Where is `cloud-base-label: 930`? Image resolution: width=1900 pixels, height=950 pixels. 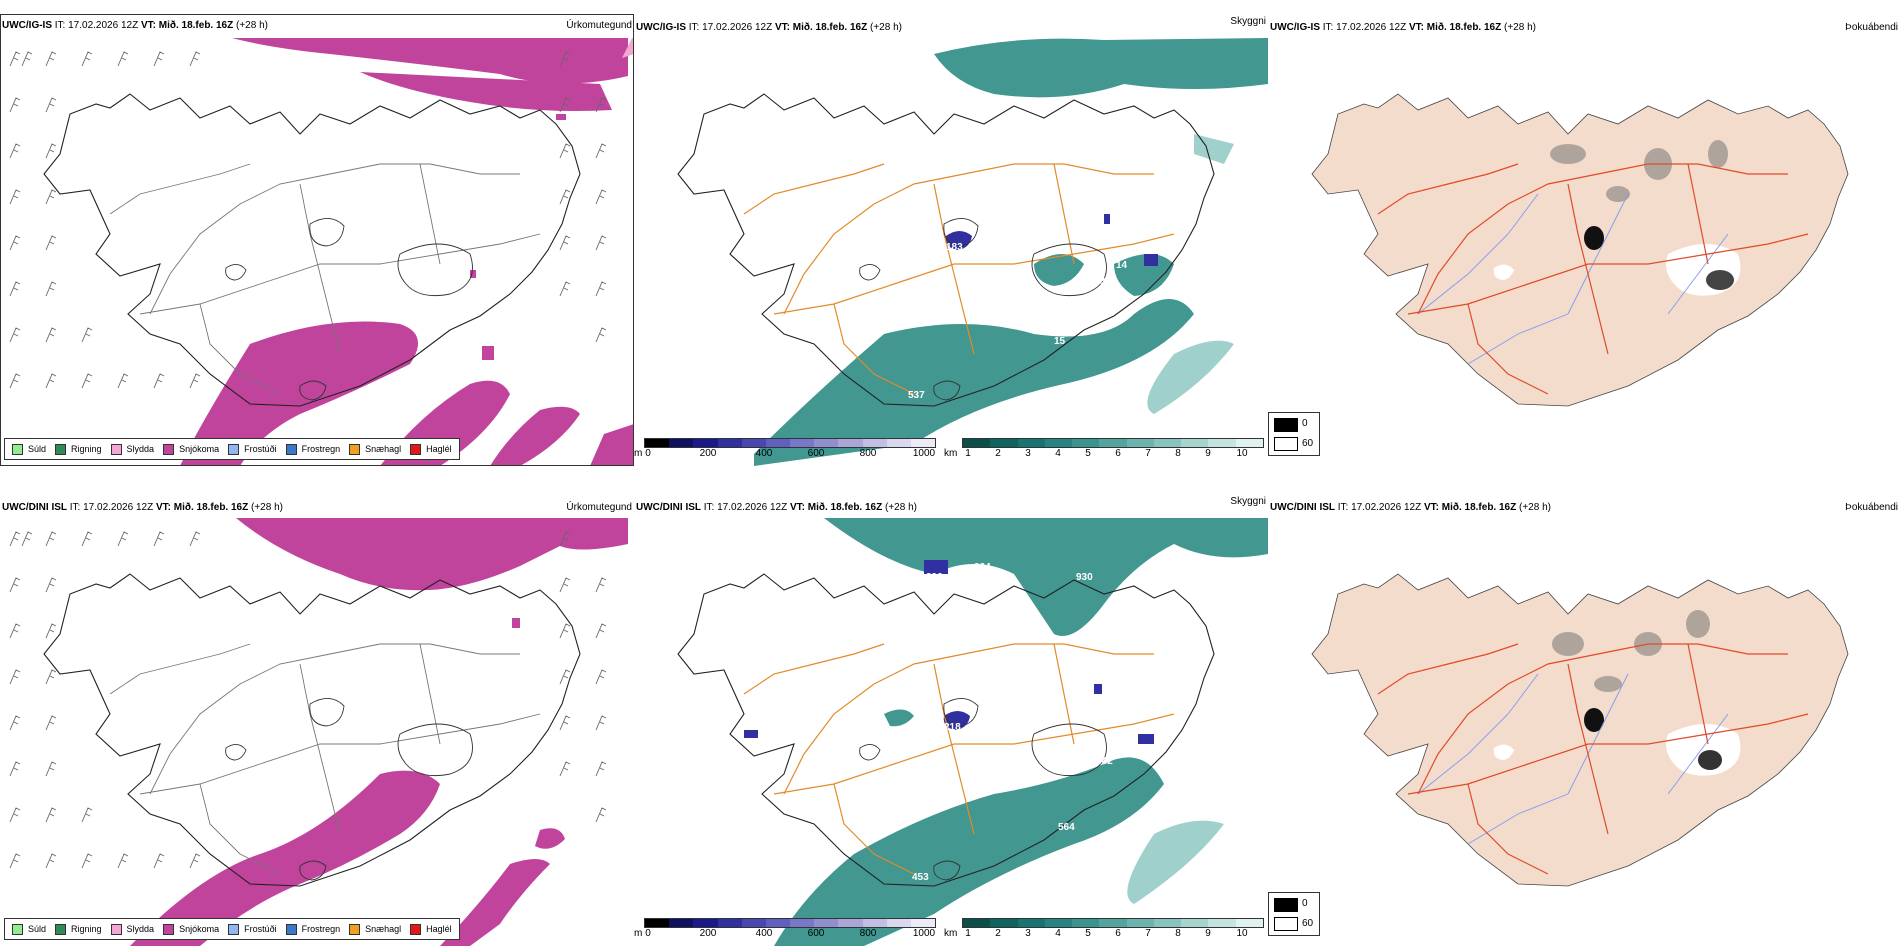 cloud-base-label: 930 is located at coordinates (1084, 577).